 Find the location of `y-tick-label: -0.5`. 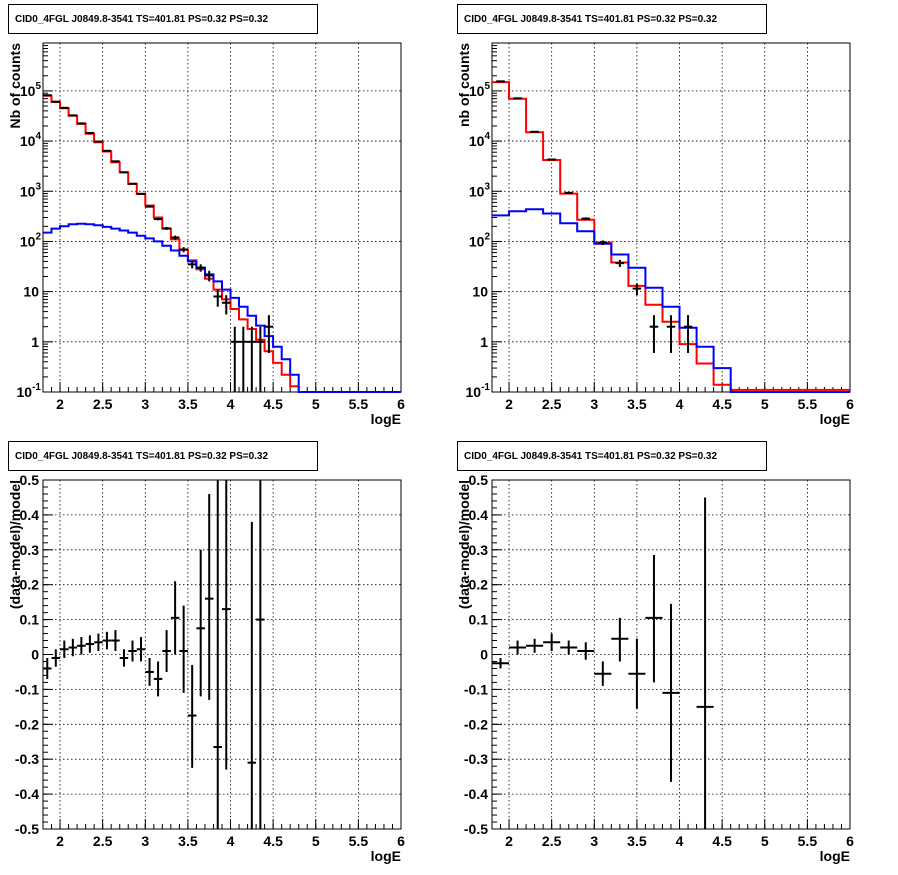

y-tick-label: -0.5 is located at coordinates (476, 829).